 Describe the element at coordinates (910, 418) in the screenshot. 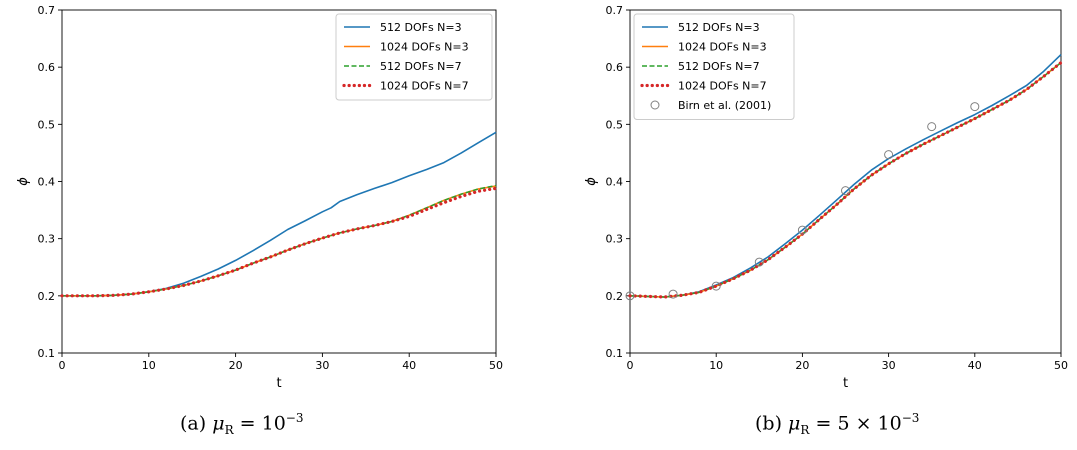

I see `caption-b-sup: −3` at that location.